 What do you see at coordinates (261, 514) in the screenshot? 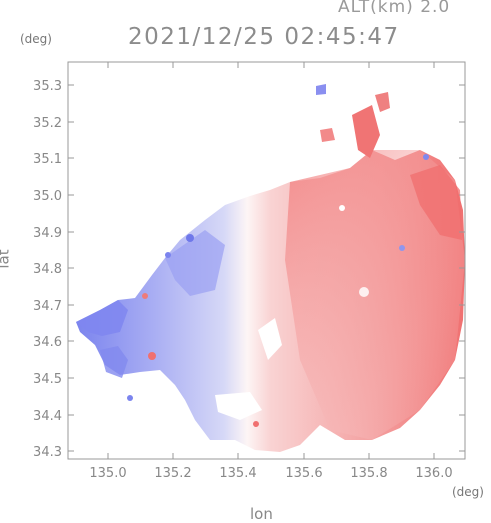
I see `x-axis-label: lon` at bounding box center [261, 514].